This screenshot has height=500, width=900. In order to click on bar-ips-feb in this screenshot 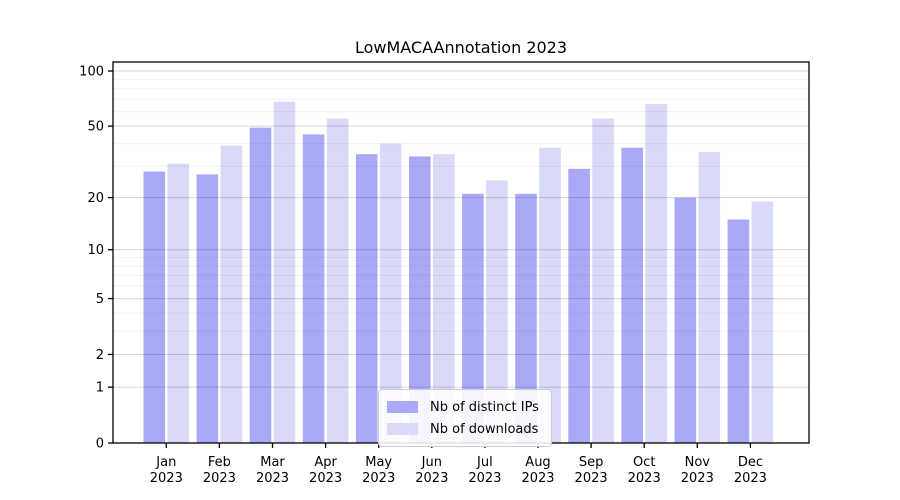, I will do `click(207, 309)`.